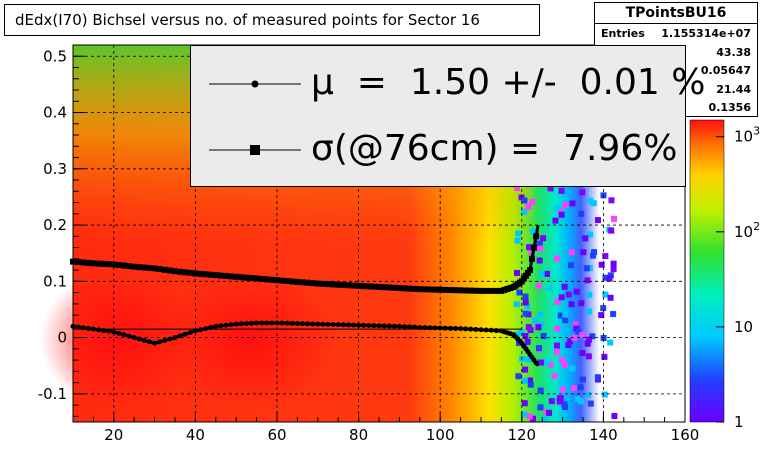  I want to click on square-marker-icon, so click(255, 150).